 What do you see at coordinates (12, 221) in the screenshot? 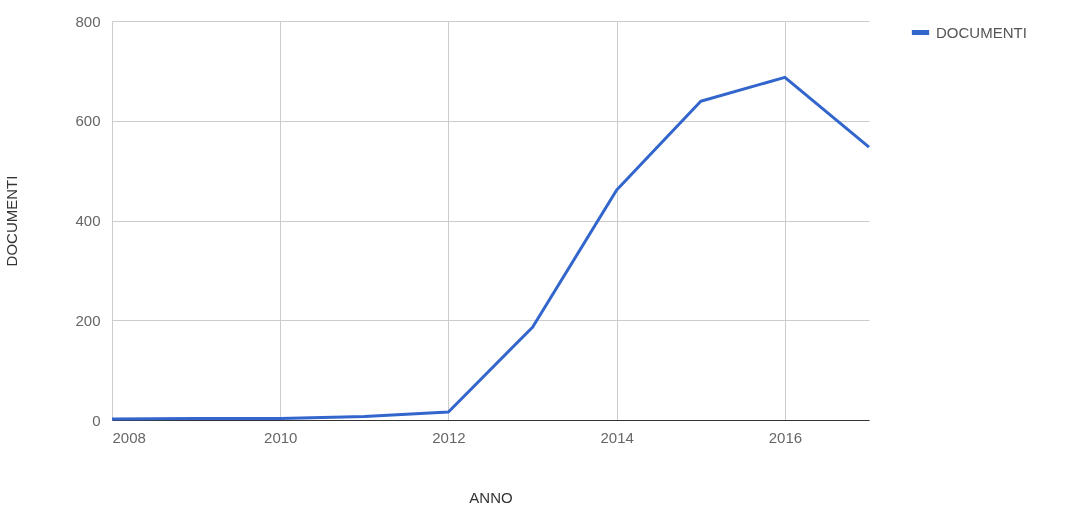
I see `y-axis-title: DOCUMENTI` at bounding box center [12, 221].